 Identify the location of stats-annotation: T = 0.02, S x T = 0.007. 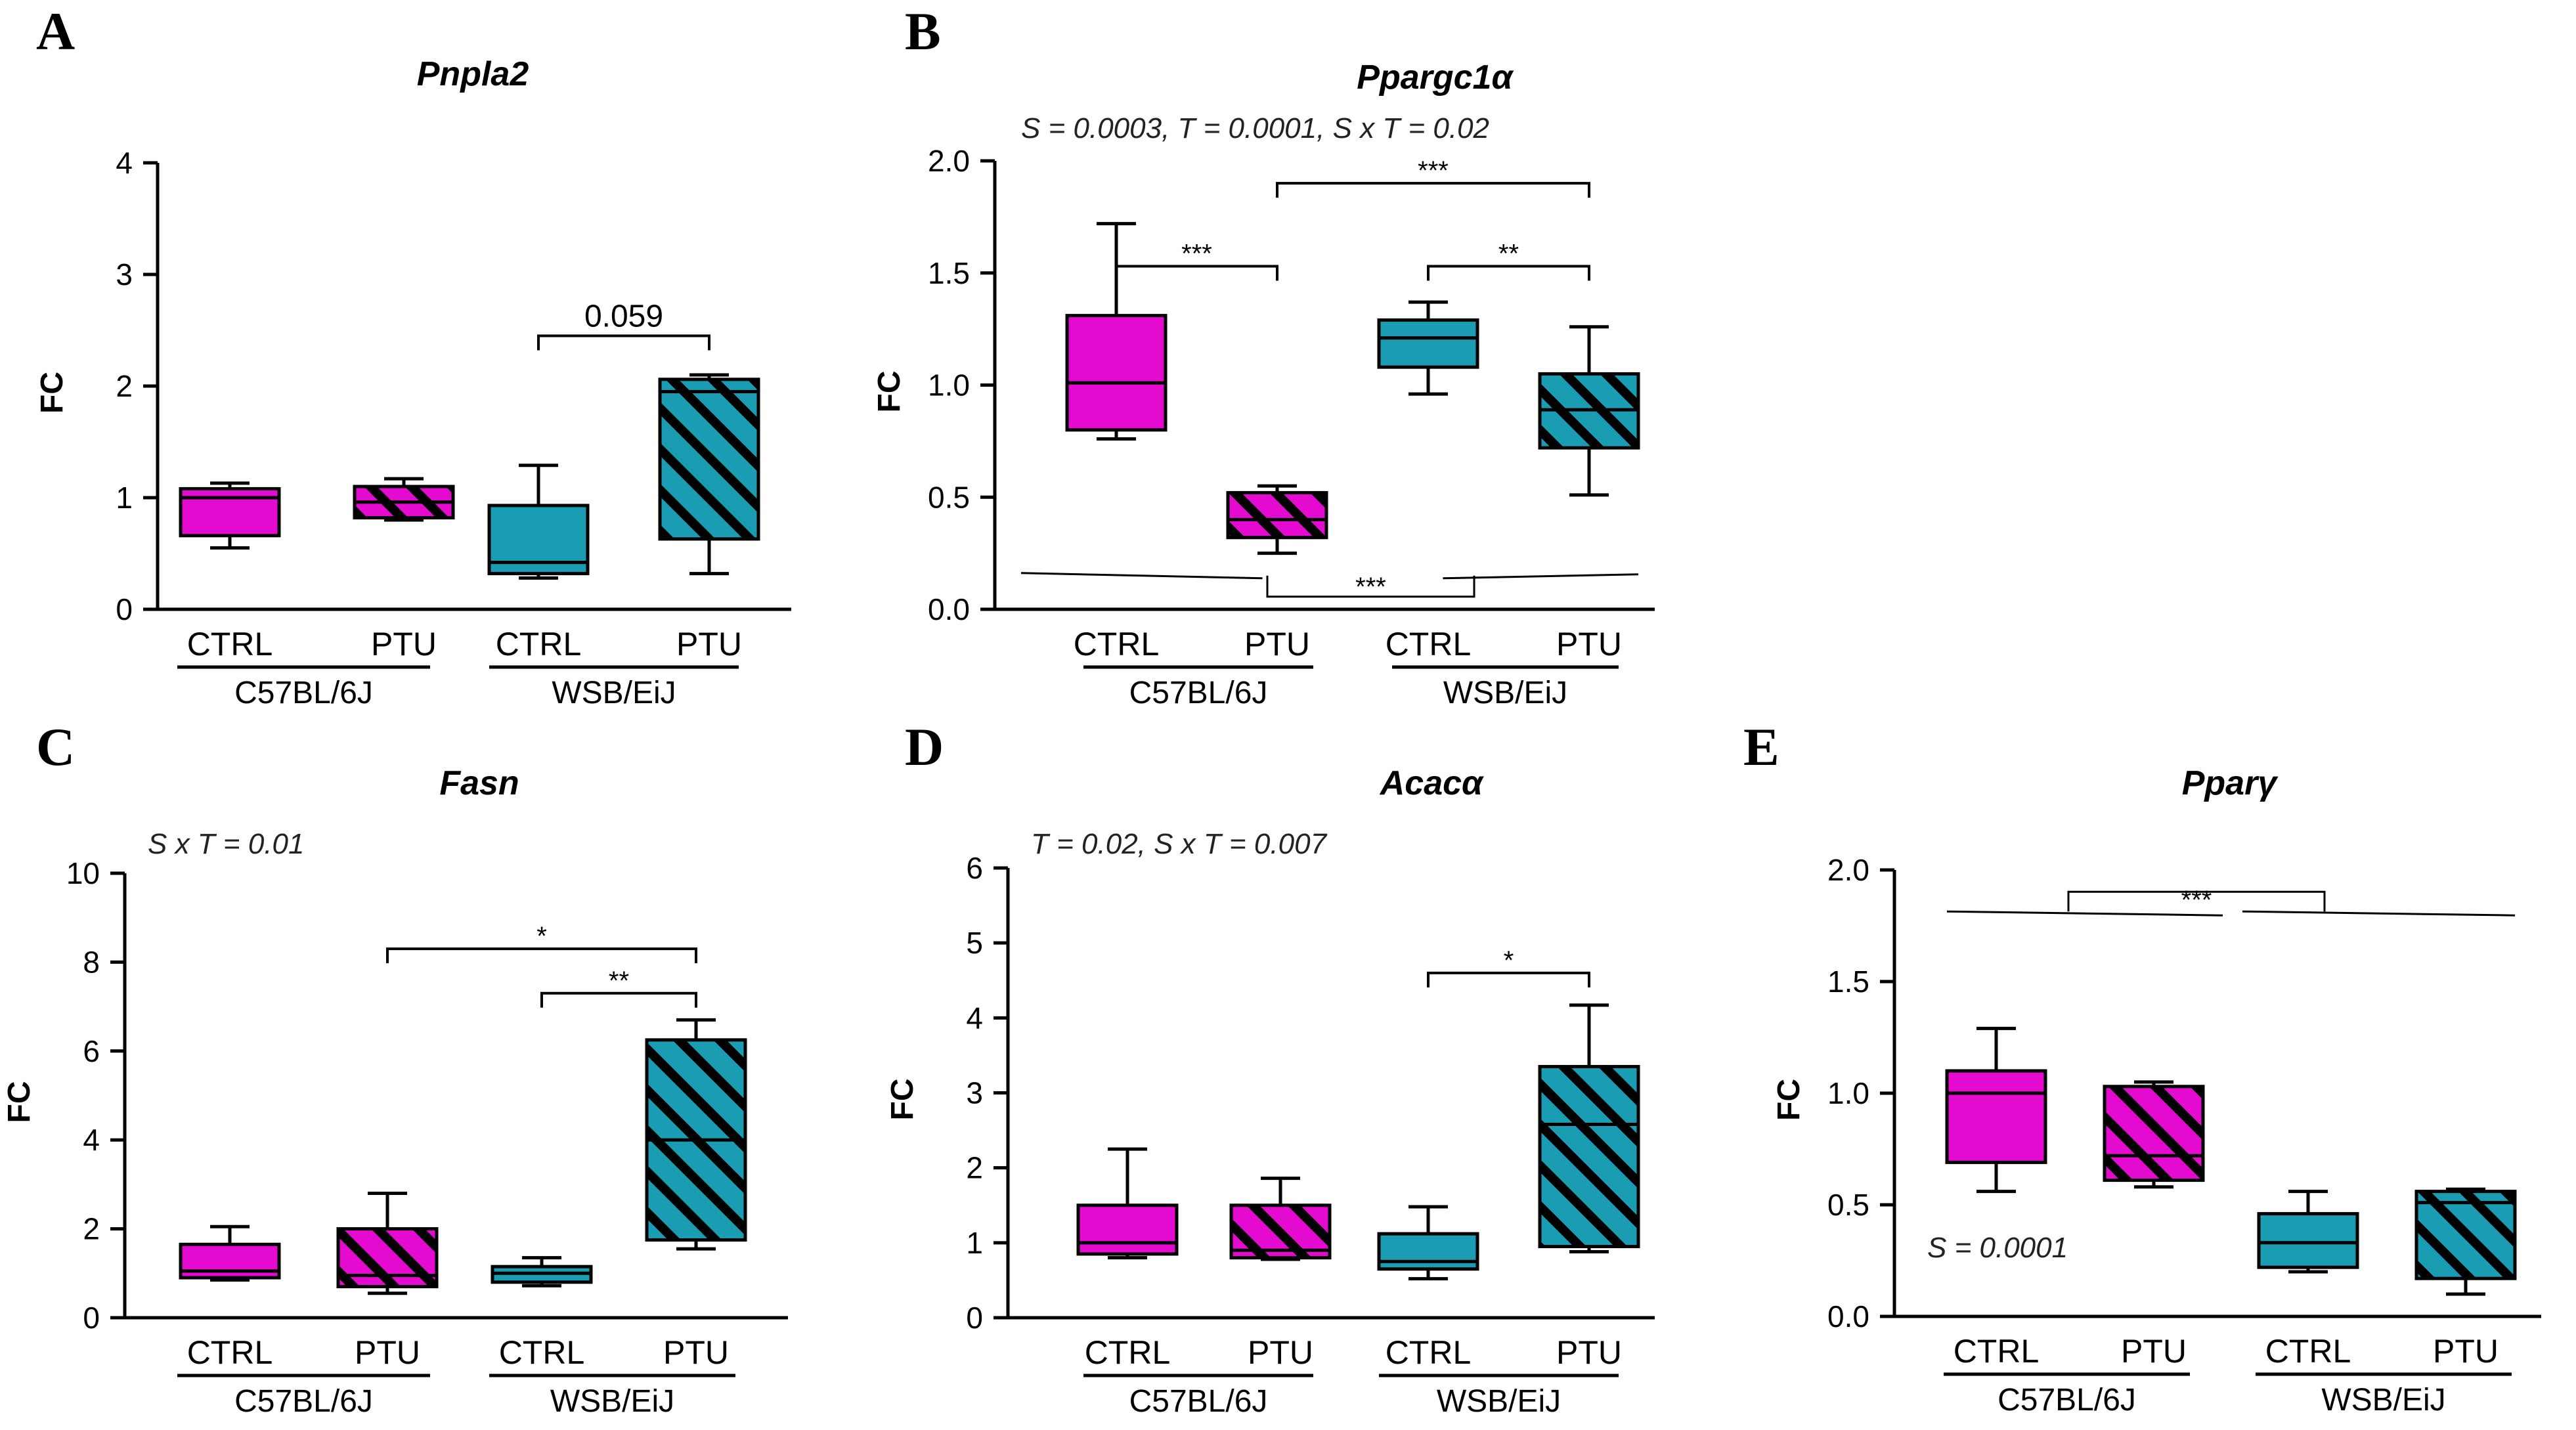
(1179, 844).